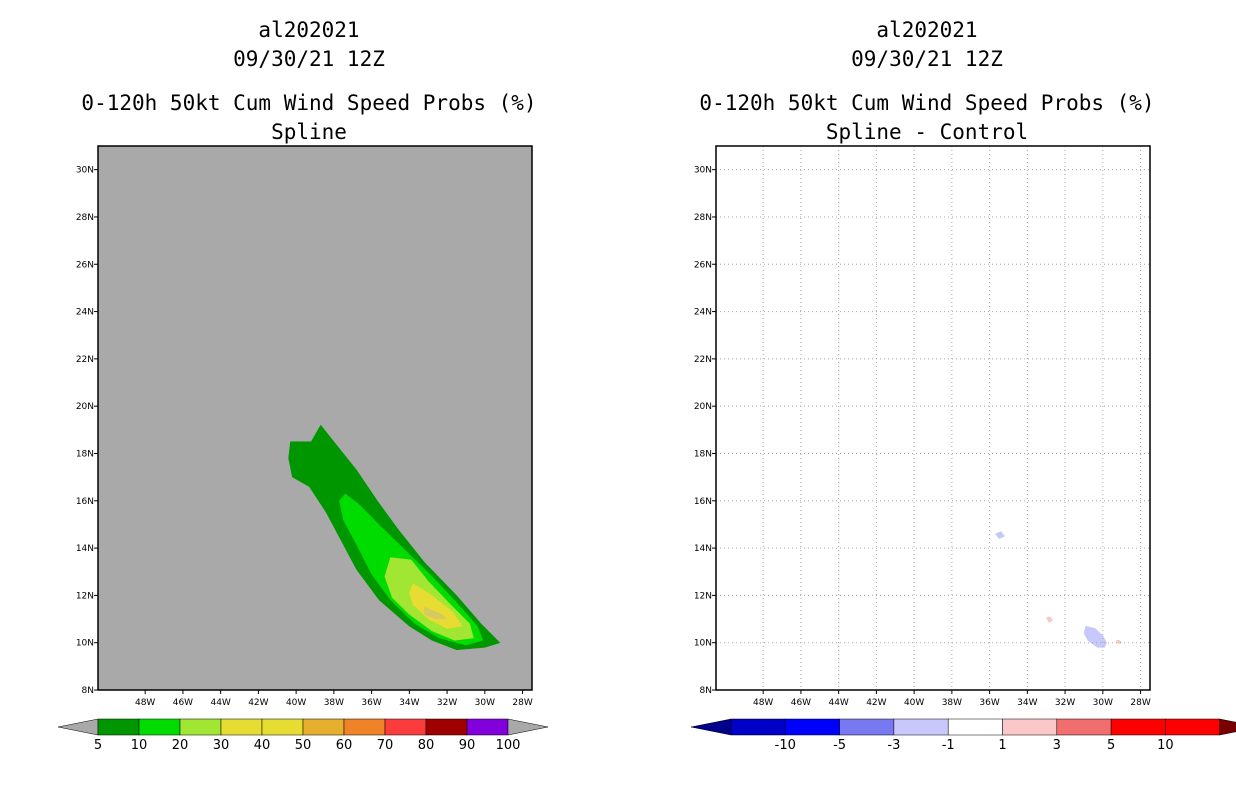 The width and height of the screenshot is (1236, 800). Describe the element at coordinates (785, 745) in the screenshot. I see `colorbar-label: -10` at that location.